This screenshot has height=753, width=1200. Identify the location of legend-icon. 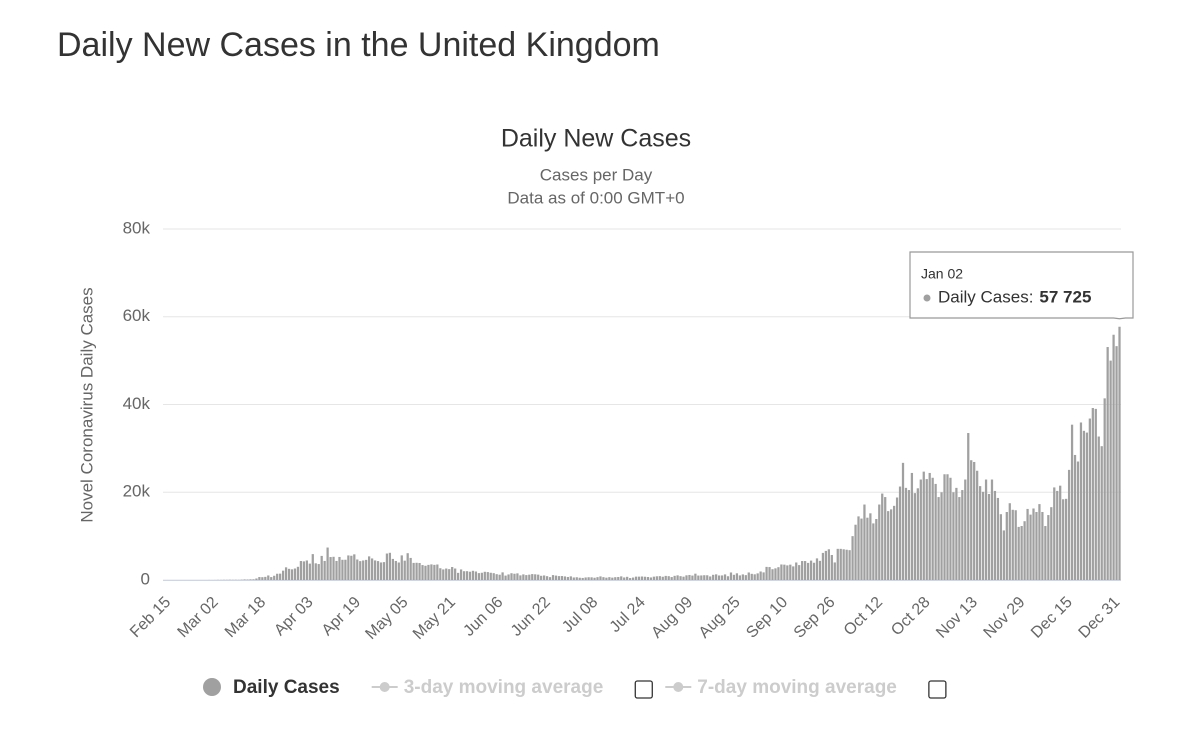
(678, 687).